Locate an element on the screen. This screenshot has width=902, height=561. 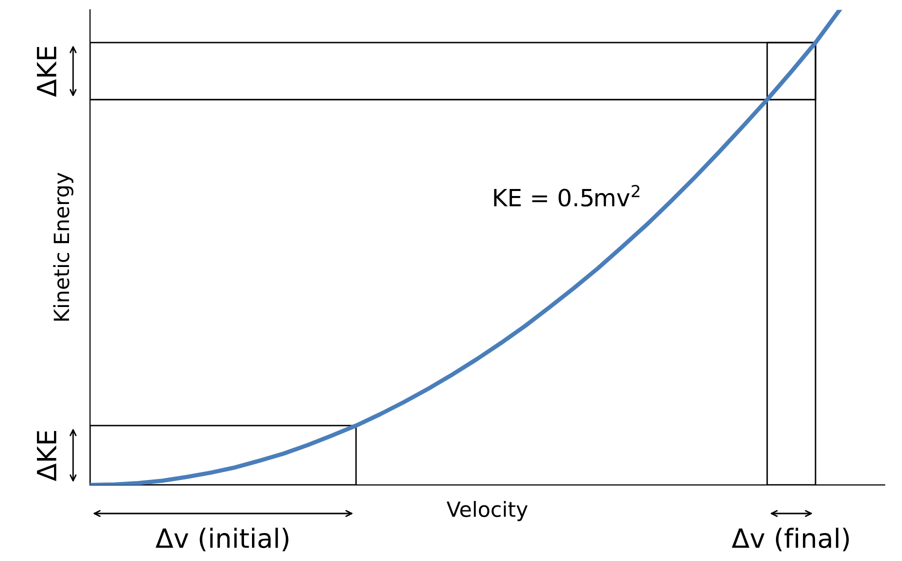
annotation: KE = 0.5mv$^{2}$ is located at coordinates (567, 195).